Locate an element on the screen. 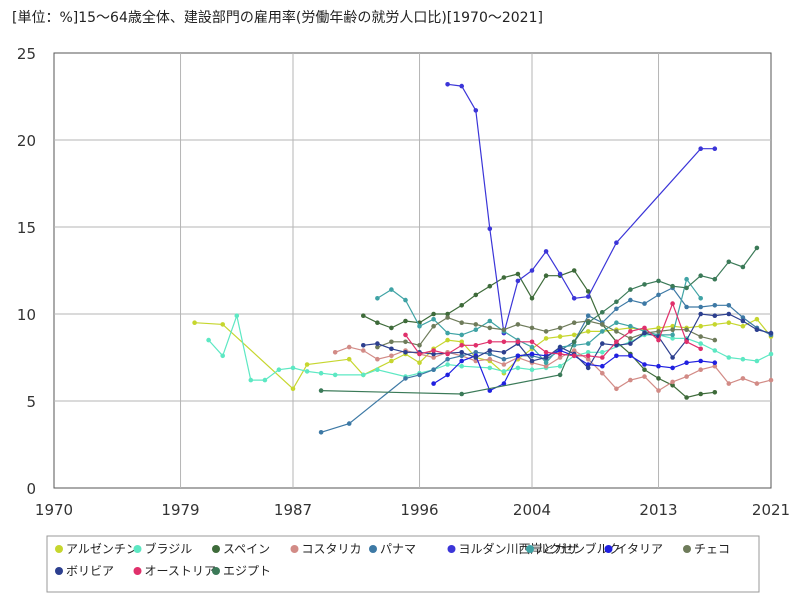  series-オーストリア is located at coordinates (553, 330).